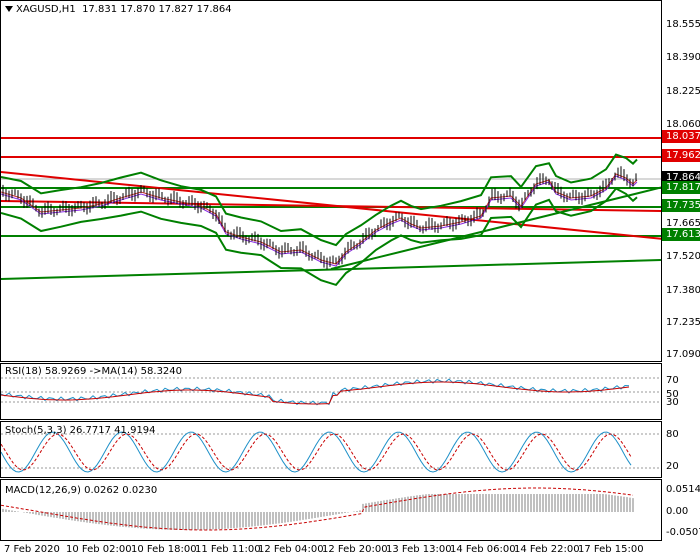 This screenshot has height=560, width=700. What do you see at coordinates (681, 187) in the screenshot?
I see `pivot-tag: 17.817` at bounding box center [681, 187].